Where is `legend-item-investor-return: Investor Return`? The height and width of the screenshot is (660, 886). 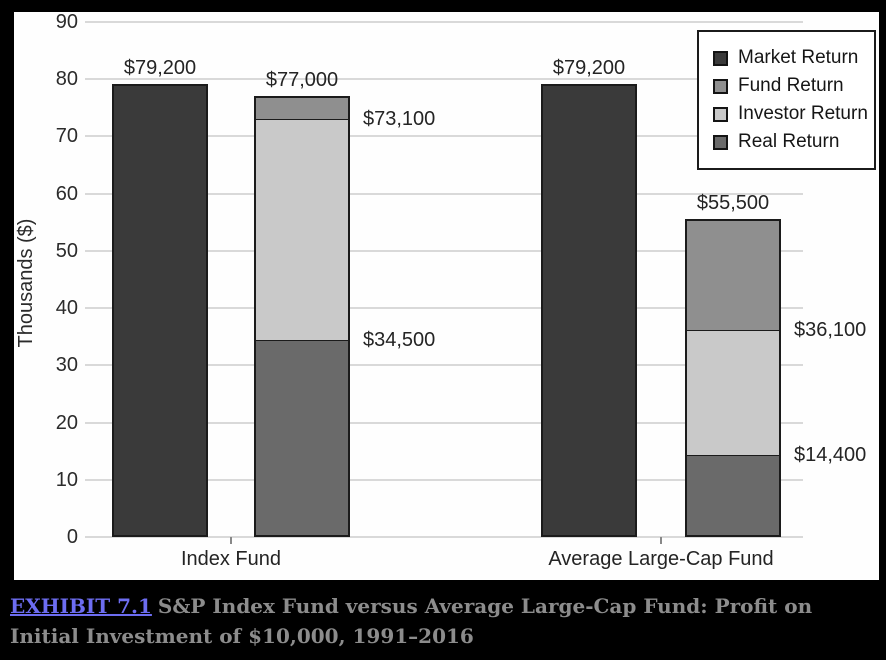
legend-item-investor-return: Investor Return is located at coordinates (793, 114).